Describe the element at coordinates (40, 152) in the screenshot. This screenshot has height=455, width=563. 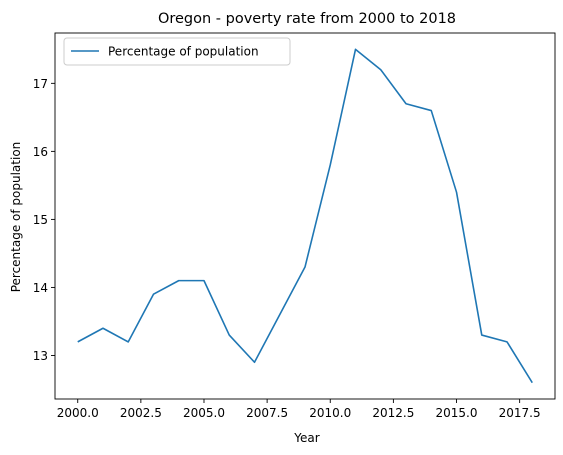
I see `y-tick-label: 16` at that location.